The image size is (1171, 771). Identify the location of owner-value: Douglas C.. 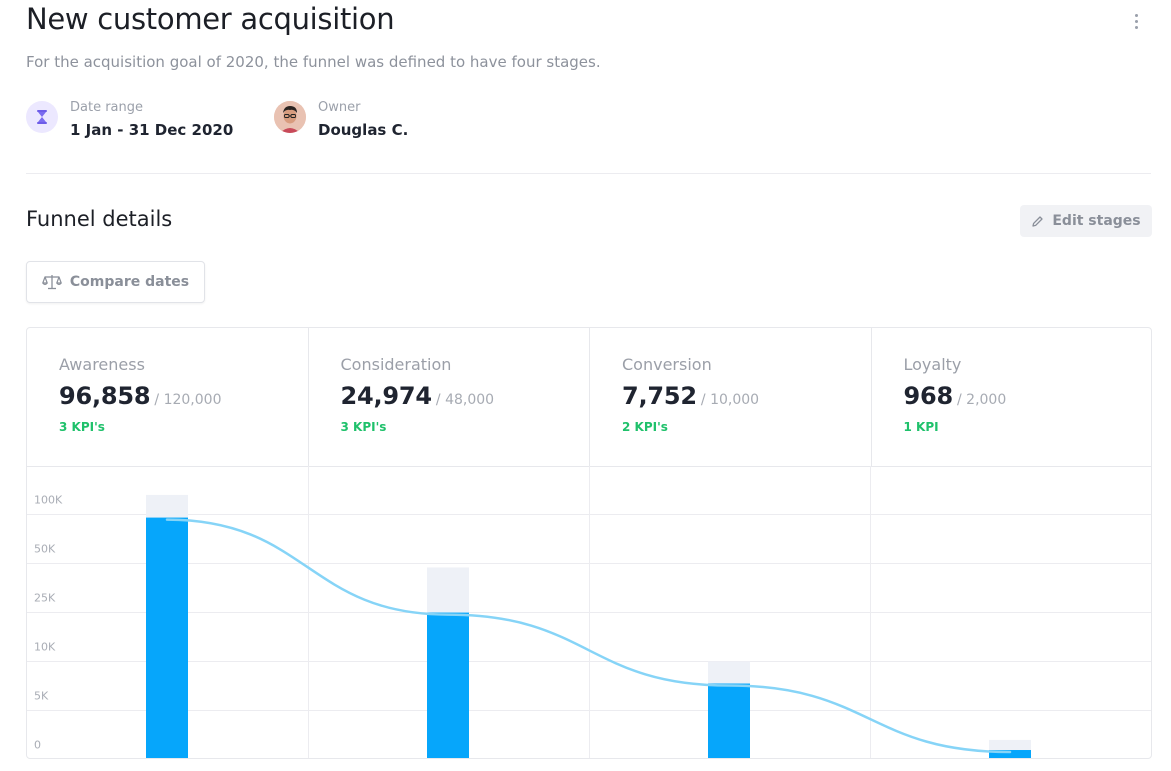
(363, 130).